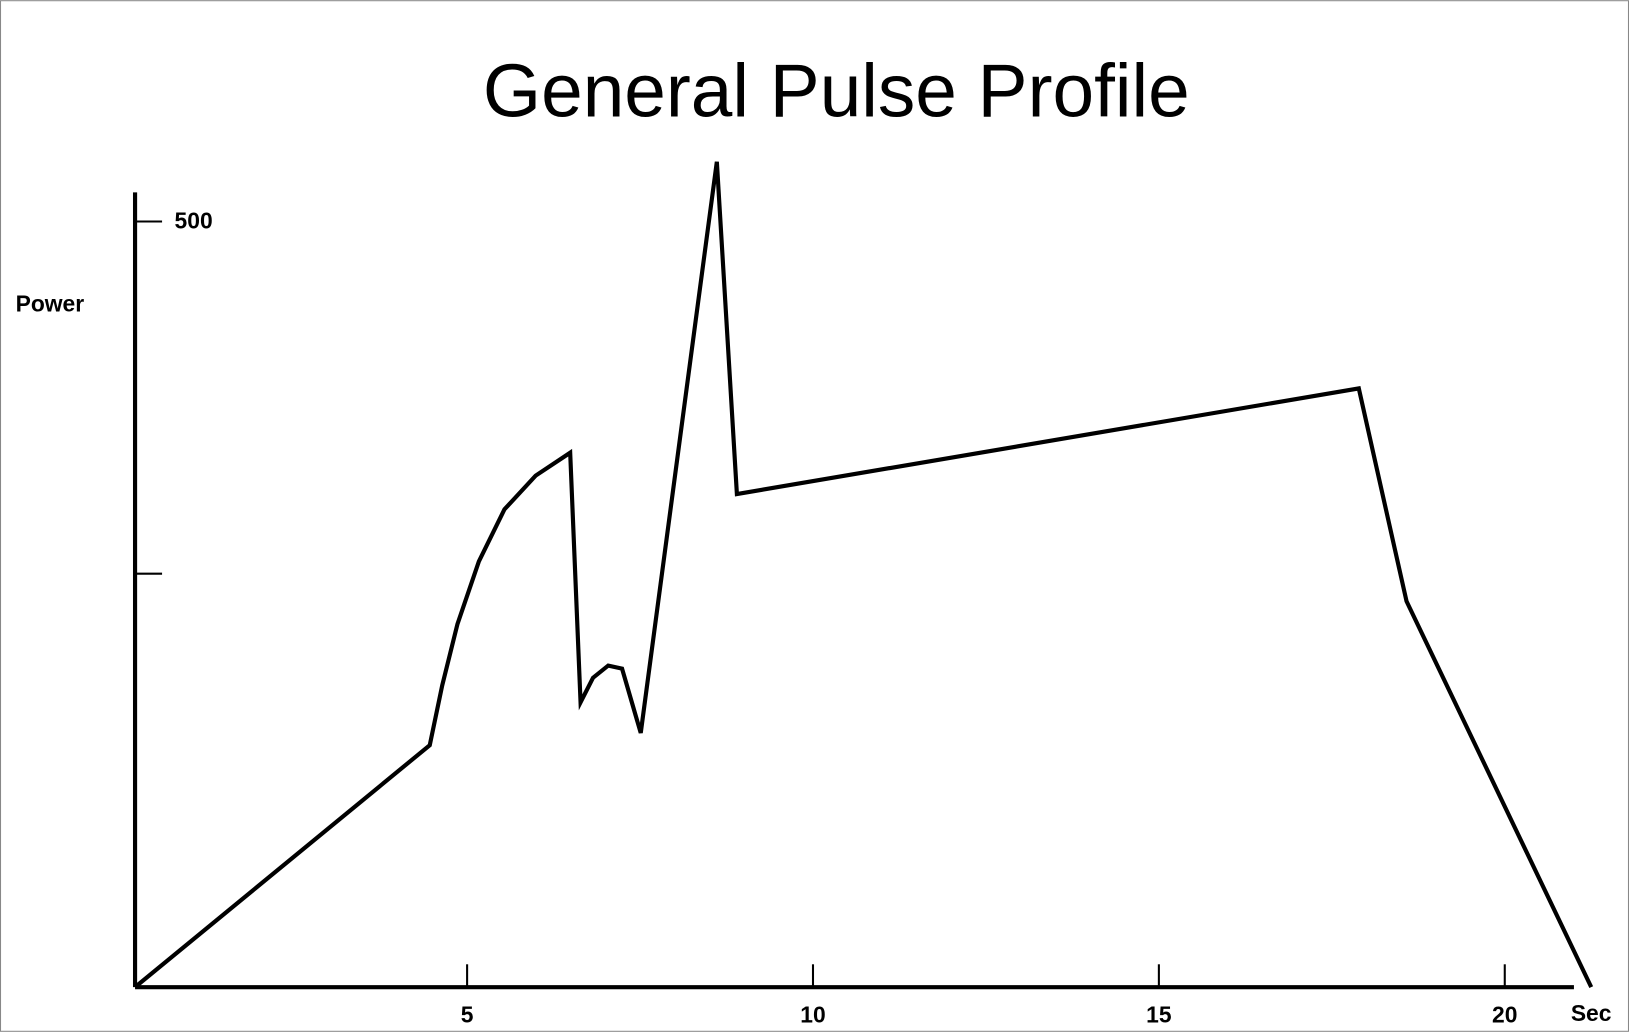 This screenshot has height=1032, width=1629. What do you see at coordinates (836, 91) in the screenshot?
I see `chart-title: General Pulse Profile` at bounding box center [836, 91].